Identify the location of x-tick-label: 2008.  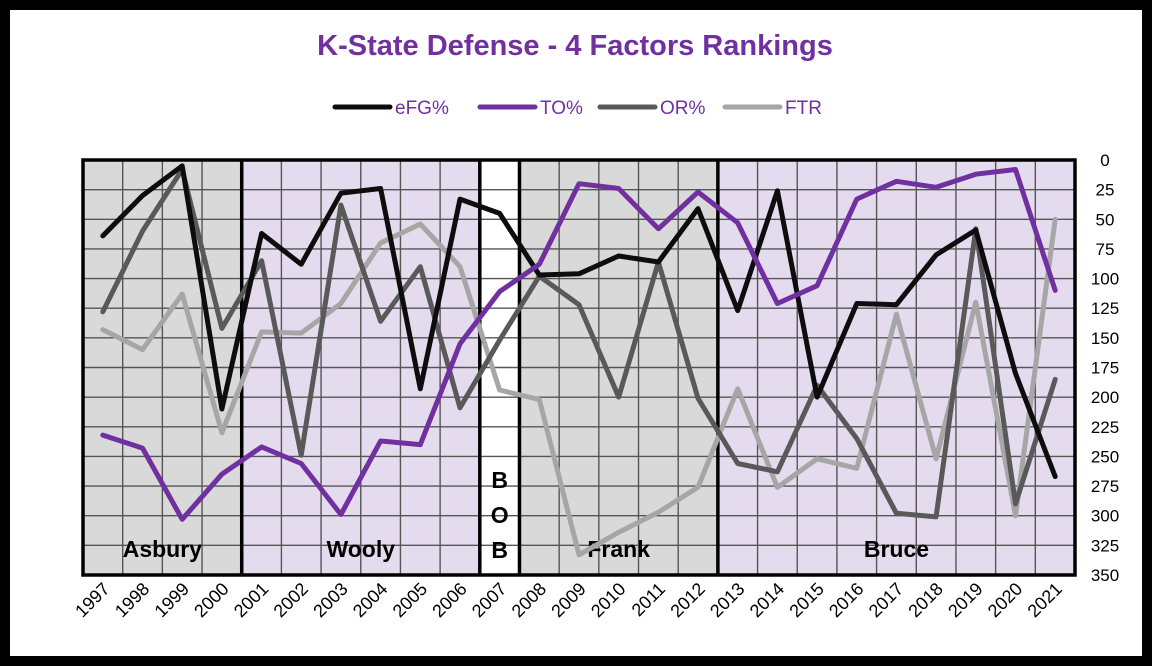
(529, 600).